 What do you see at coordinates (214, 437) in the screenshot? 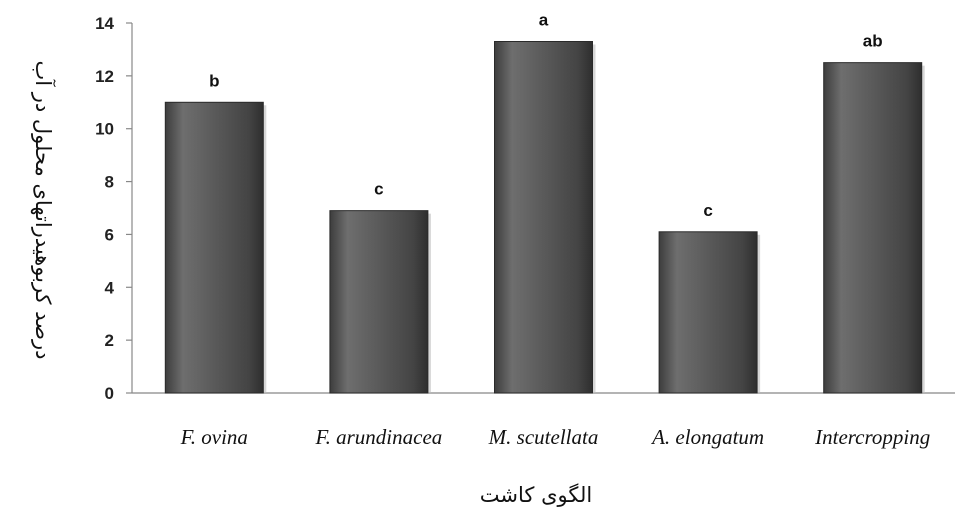
I see `x-tick-label: F. ovina` at bounding box center [214, 437].